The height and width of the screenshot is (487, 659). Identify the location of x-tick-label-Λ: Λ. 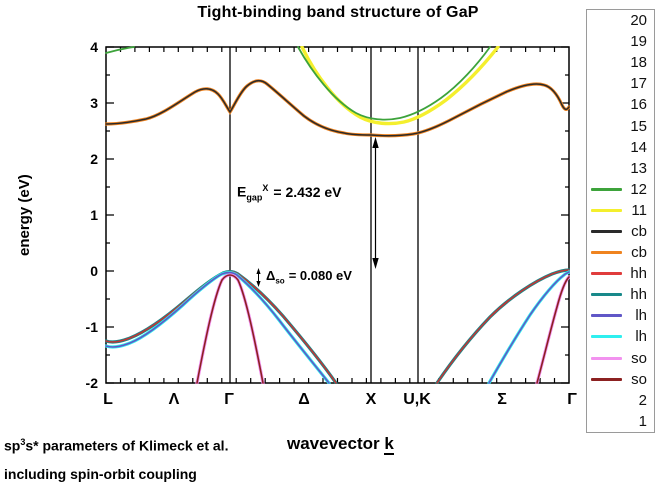
(174, 399).